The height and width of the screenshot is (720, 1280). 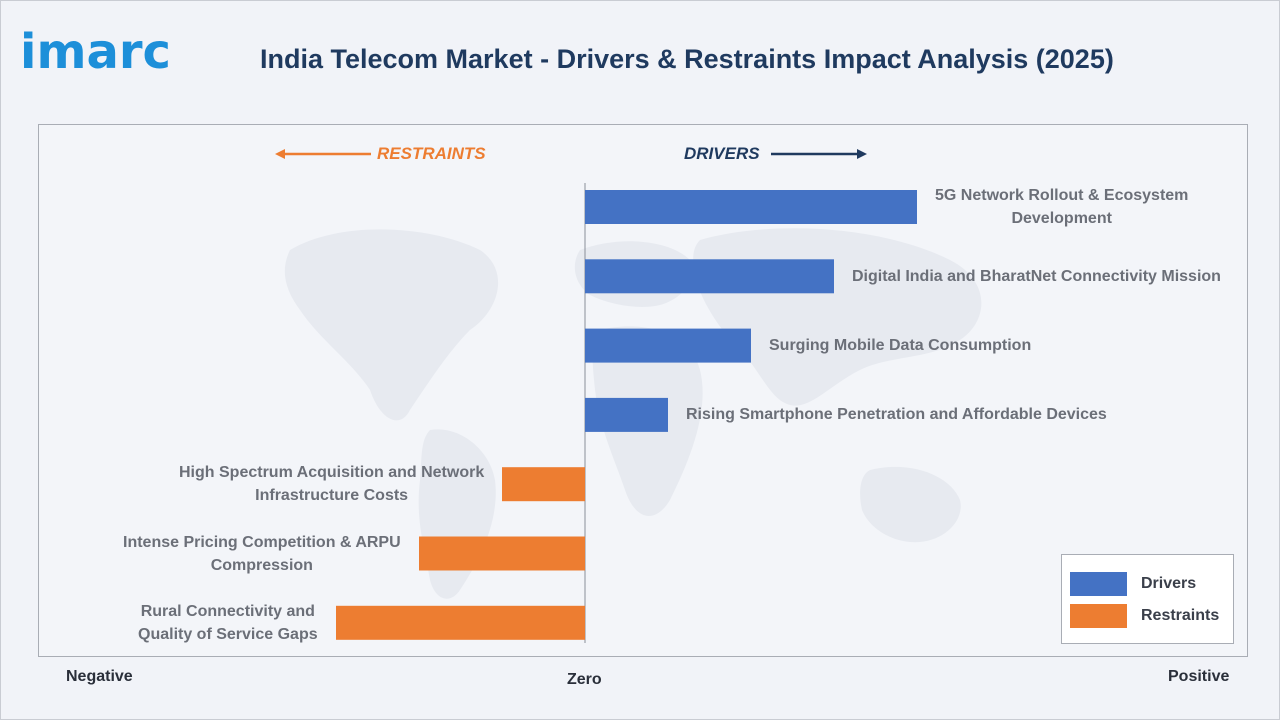 I want to click on bar-label-line: Surging Mobile Data Consumption, so click(x=900, y=346).